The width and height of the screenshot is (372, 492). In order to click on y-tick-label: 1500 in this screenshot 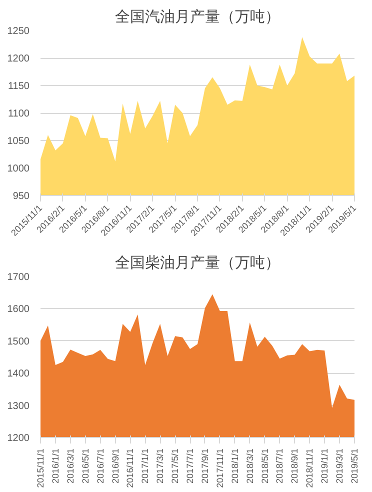, I will do `click(18, 342)`.